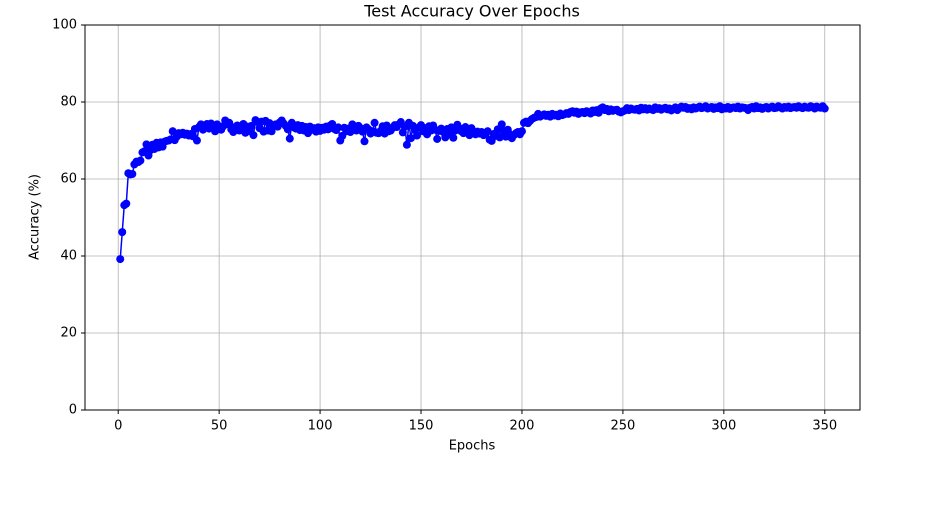 The width and height of the screenshot is (948, 507). I want to click on y-tick-label: 60, so click(68, 179).